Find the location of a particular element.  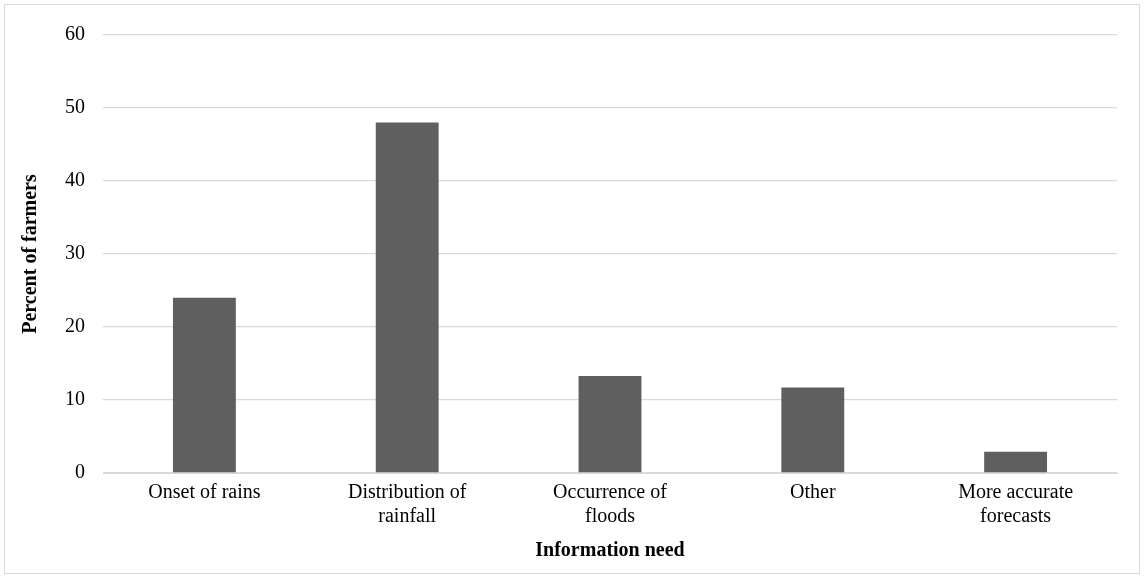

y-tick-label: 50 is located at coordinates (75, 106).